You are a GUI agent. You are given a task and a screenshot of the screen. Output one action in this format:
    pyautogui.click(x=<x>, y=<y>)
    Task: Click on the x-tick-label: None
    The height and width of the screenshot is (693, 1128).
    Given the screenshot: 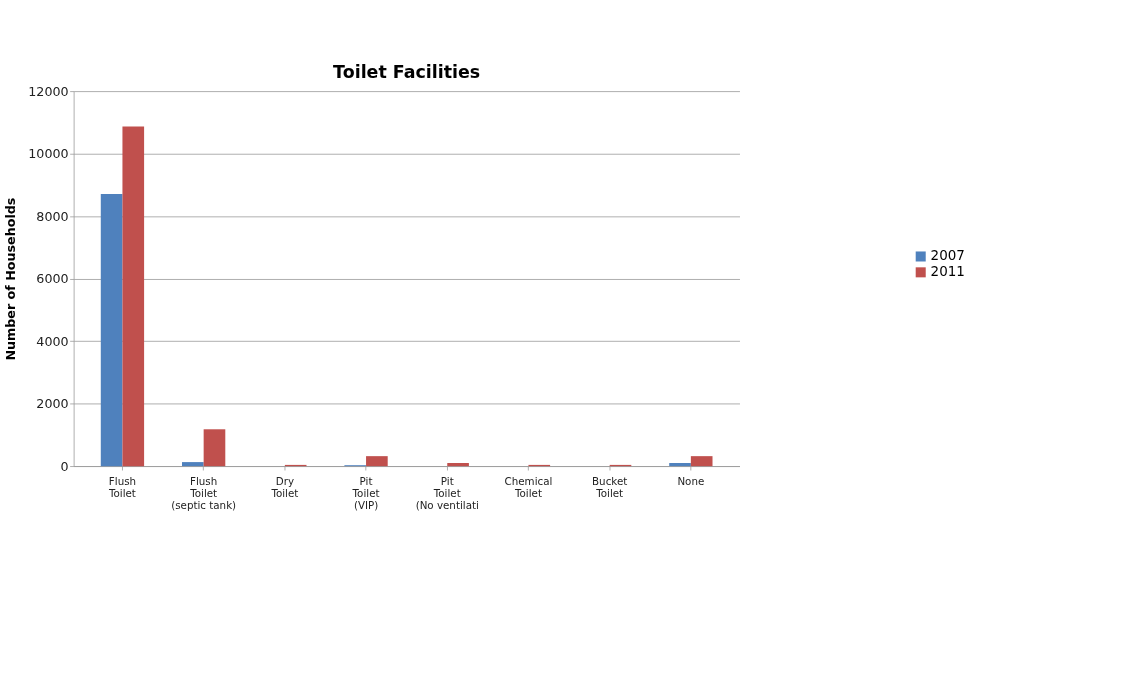 What is the action you would take?
    pyautogui.click(x=691, y=480)
    